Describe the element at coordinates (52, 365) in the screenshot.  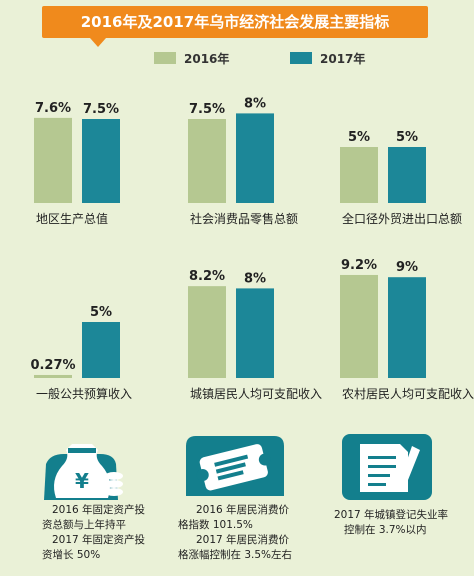
I see `bar-value-label: 0.27%` at that location.